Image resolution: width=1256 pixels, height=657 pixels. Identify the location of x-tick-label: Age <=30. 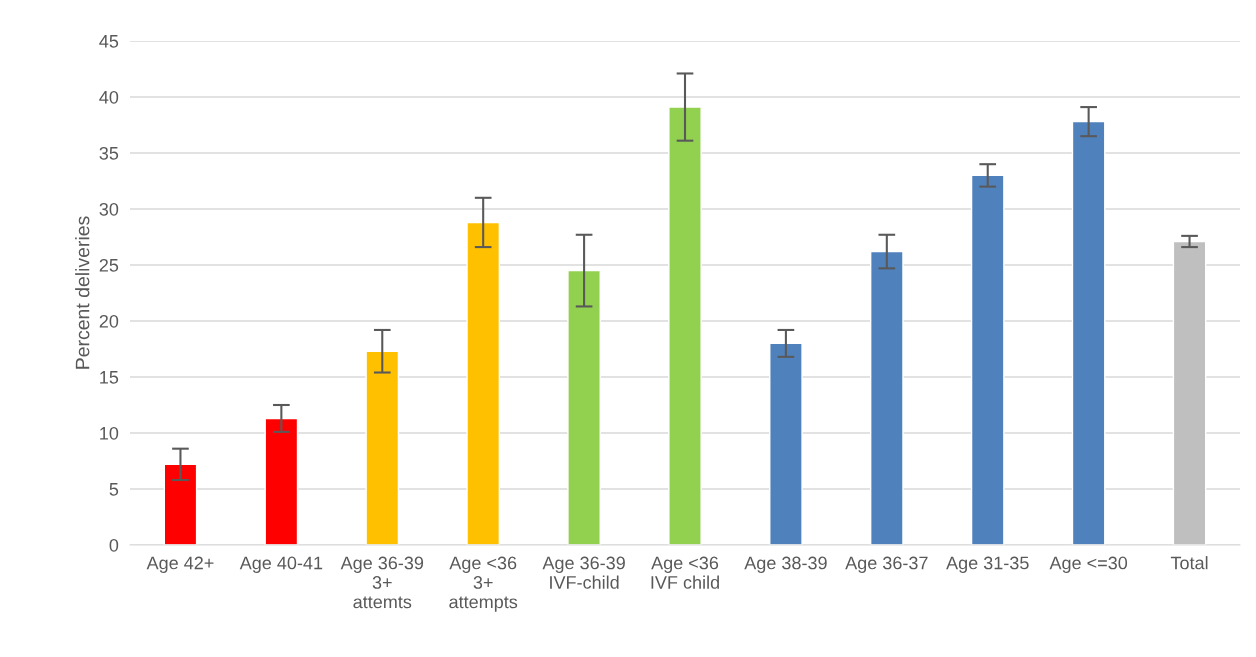
(1088, 564).